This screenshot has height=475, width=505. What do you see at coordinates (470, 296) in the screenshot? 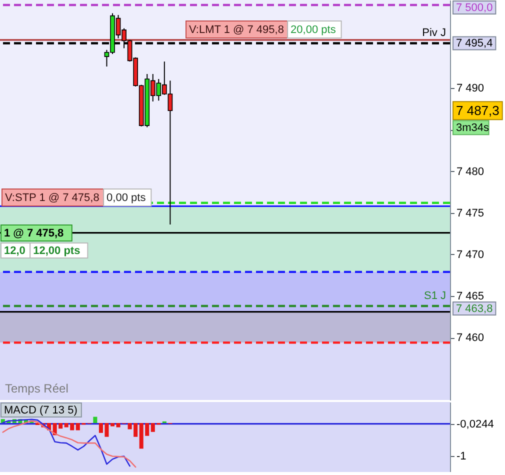
I see `y-tick-label: 7 465` at bounding box center [470, 296].